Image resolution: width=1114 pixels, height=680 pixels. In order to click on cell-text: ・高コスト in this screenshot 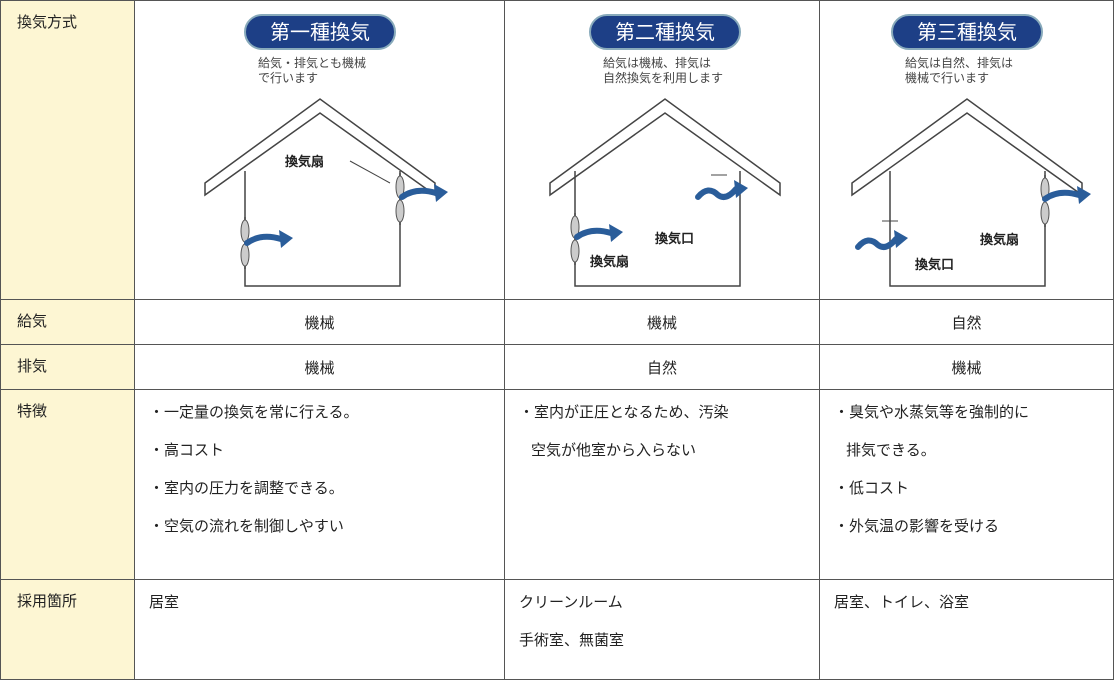, I will do `click(187, 450)`.